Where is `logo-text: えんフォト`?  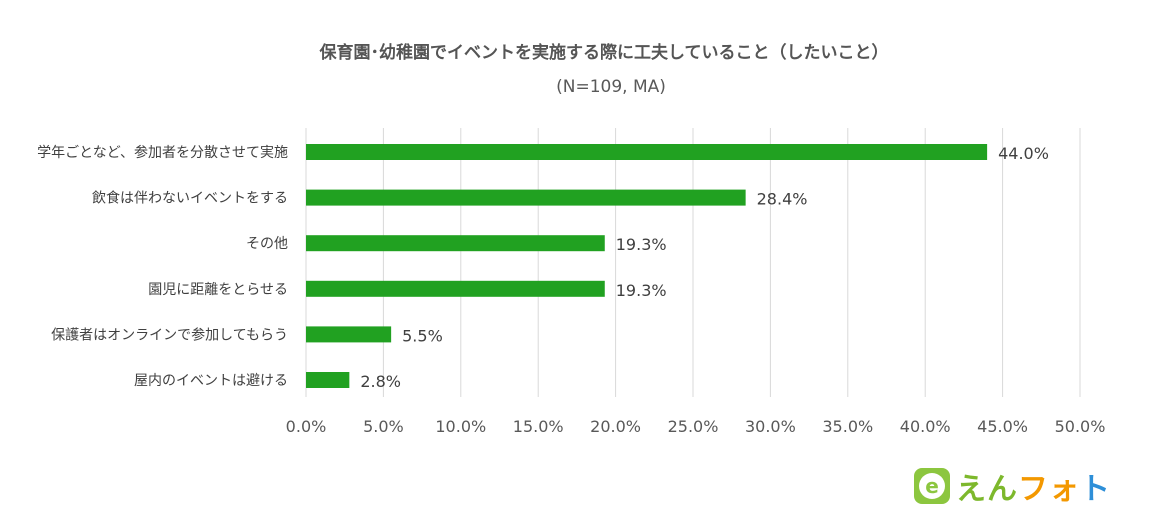 logo-text: えんフォト is located at coordinates (1033, 486).